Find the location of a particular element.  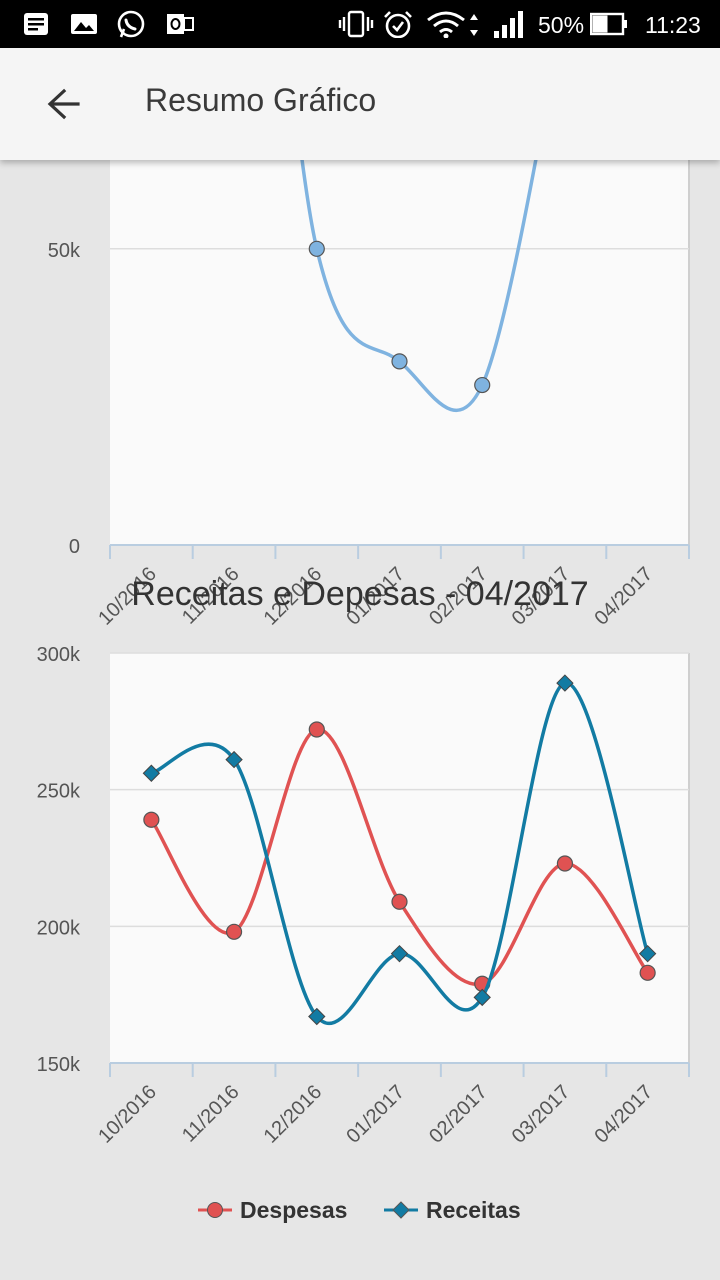

chart-legend: Despesas Receitas is located at coordinates (360, 1210).